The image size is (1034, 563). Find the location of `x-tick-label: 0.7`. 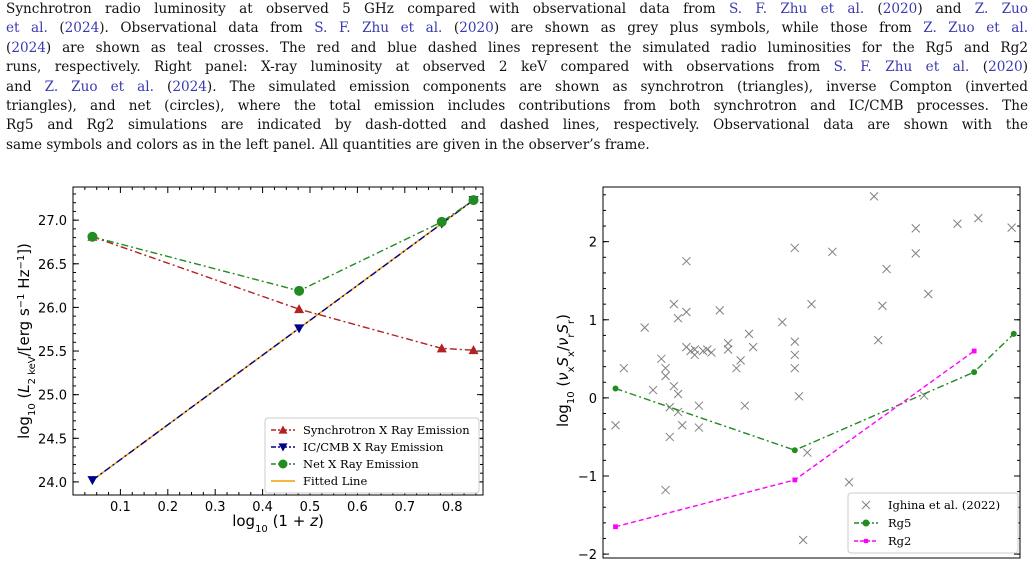

x-tick-label: 0.7 is located at coordinates (404, 507).